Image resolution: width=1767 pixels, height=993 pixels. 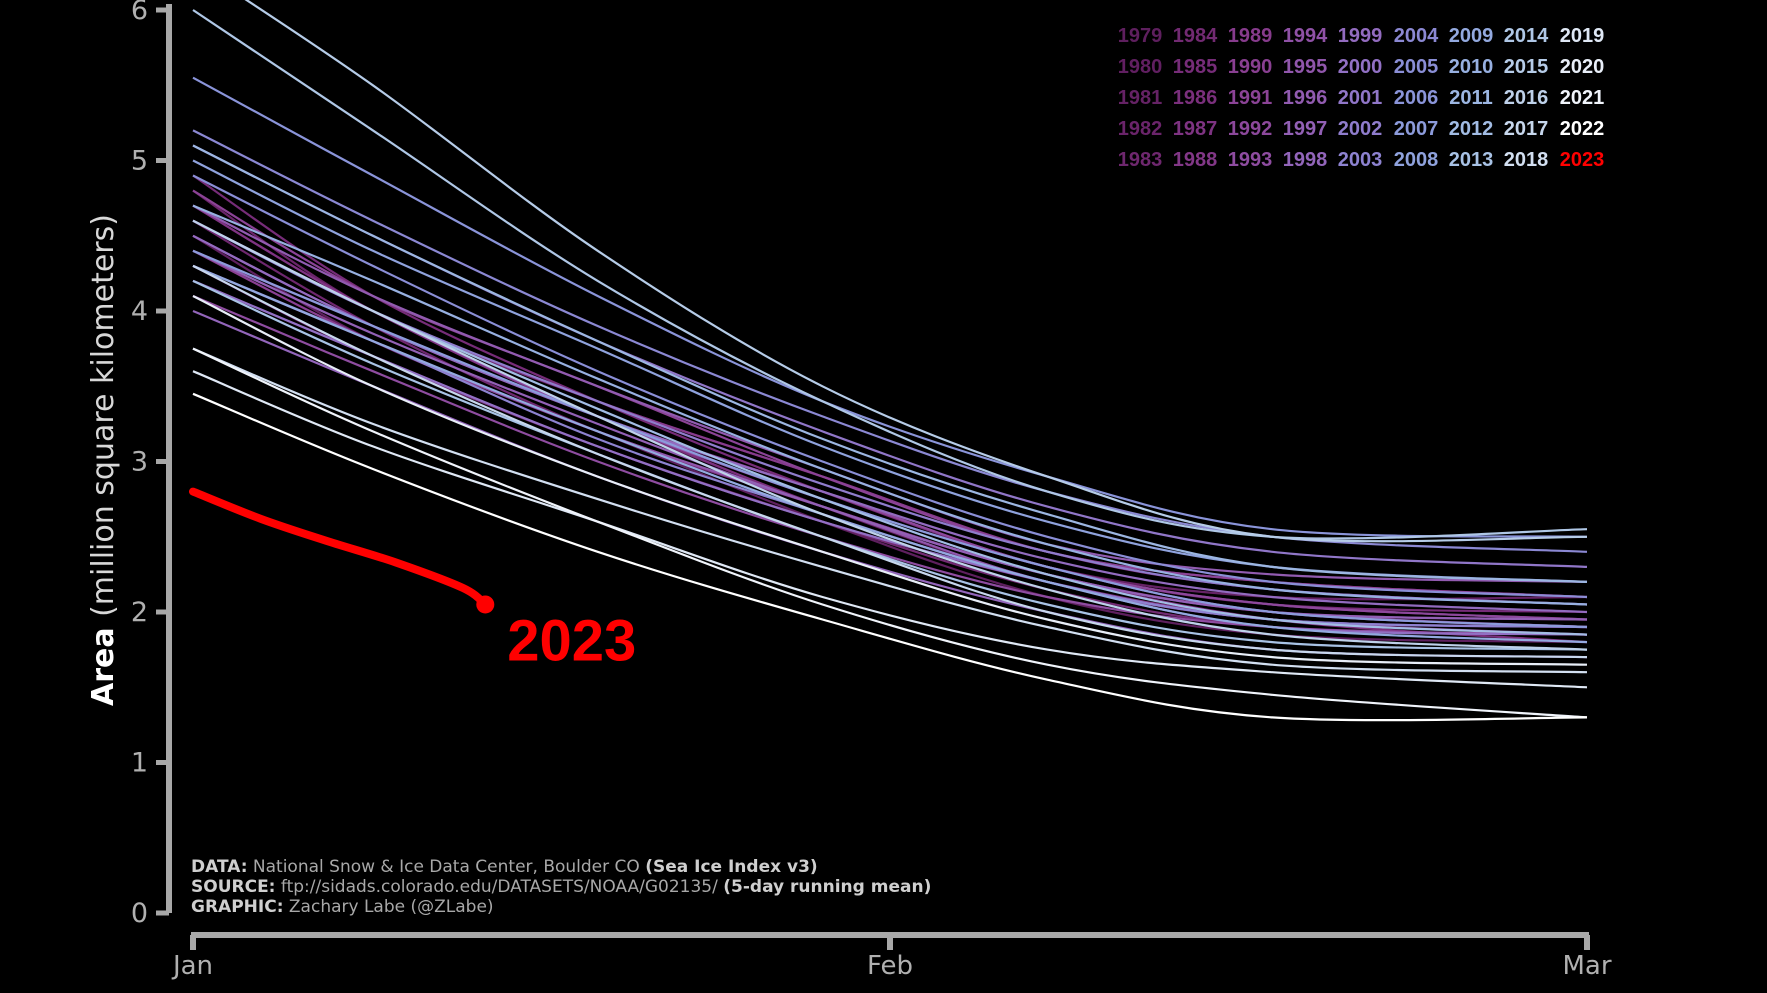 I want to click on legend-year-2001: 2001, so click(x=1360, y=98).